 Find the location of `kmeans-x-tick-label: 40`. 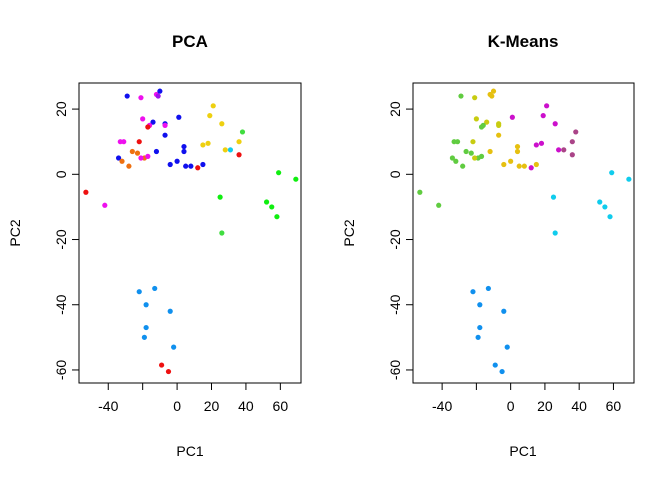

kmeans-x-tick-label: 40 is located at coordinates (579, 406).